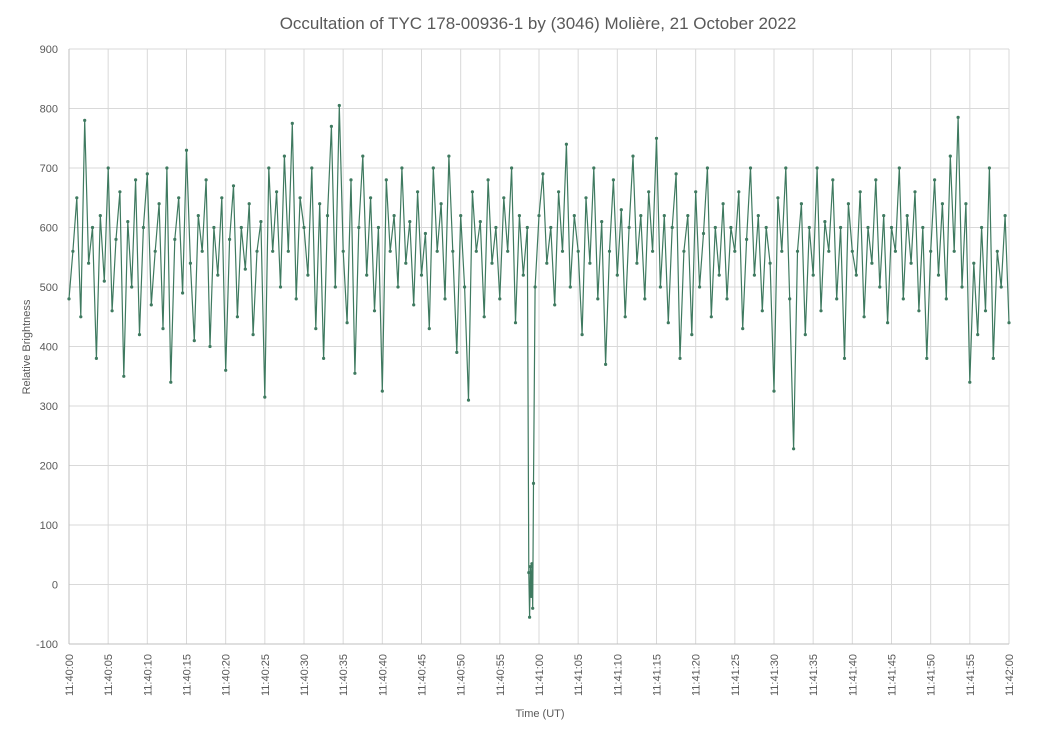 This screenshot has width=1051, height=732. What do you see at coordinates (55, 586) in the screenshot?
I see `y-tick-label: 0` at bounding box center [55, 586].